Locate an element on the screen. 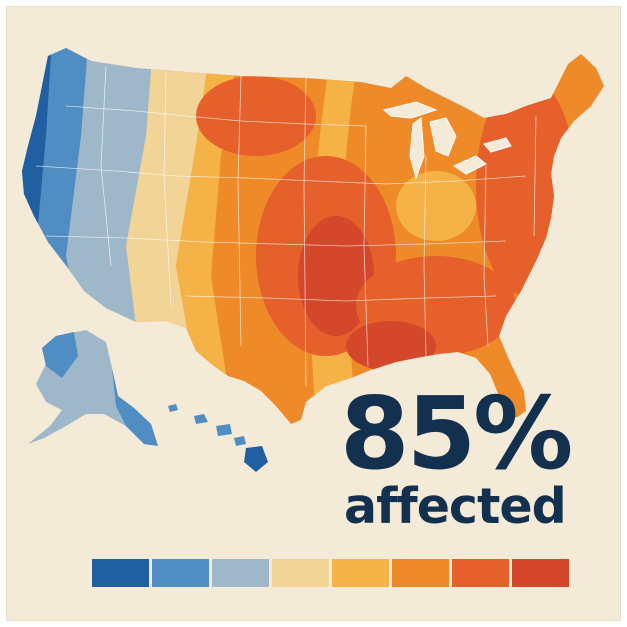 The height and width of the screenshot is (627, 627). great-lakes is located at coordinates (447, 140).